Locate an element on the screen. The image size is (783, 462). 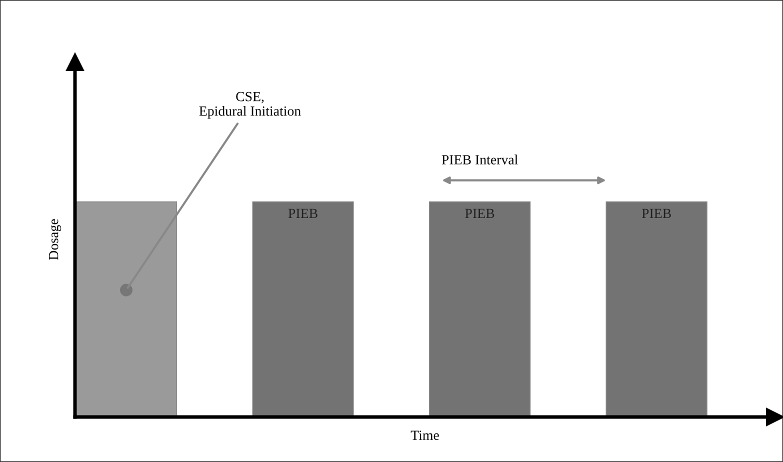
y-axis-title: Dosage is located at coordinates (55, 239).